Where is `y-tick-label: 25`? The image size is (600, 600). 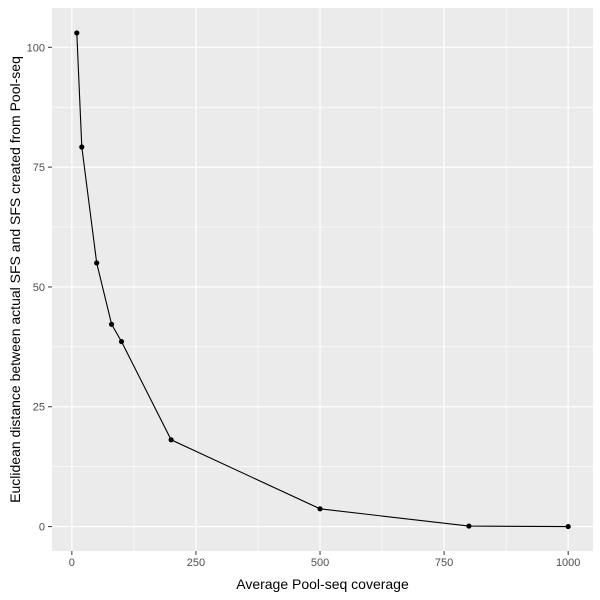
y-tick-label: 25 is located at coordinates (39, 408).